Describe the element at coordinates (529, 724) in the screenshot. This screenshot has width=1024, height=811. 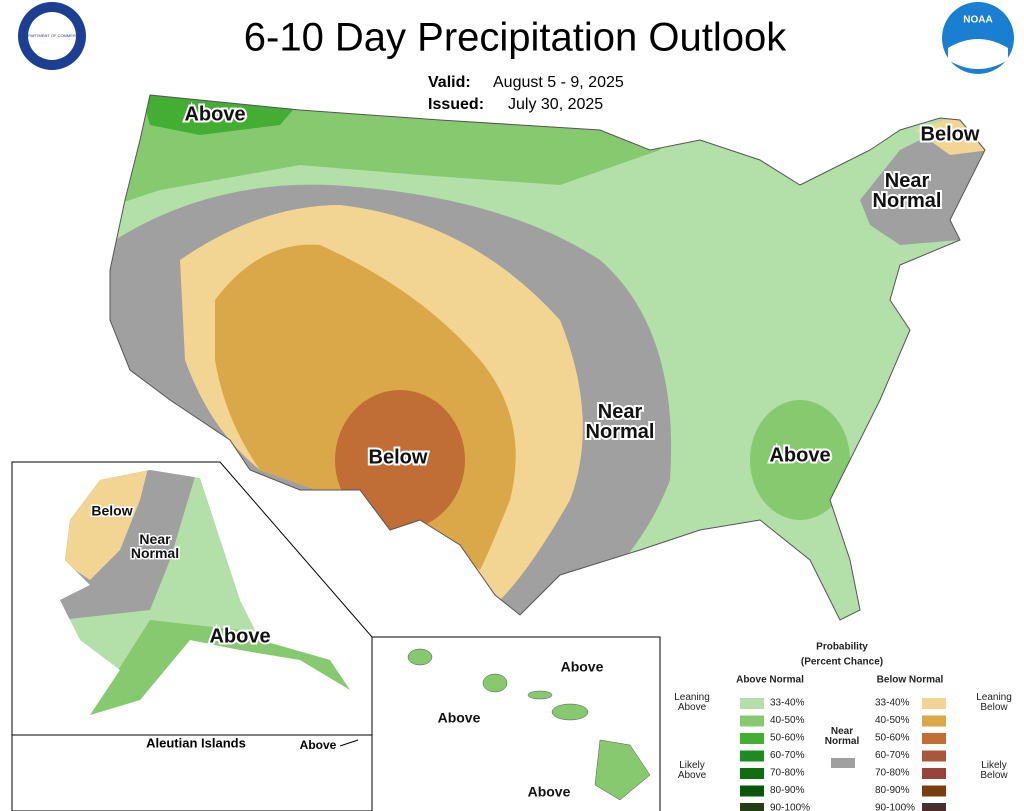
I see `hawaii-islands` at that location.